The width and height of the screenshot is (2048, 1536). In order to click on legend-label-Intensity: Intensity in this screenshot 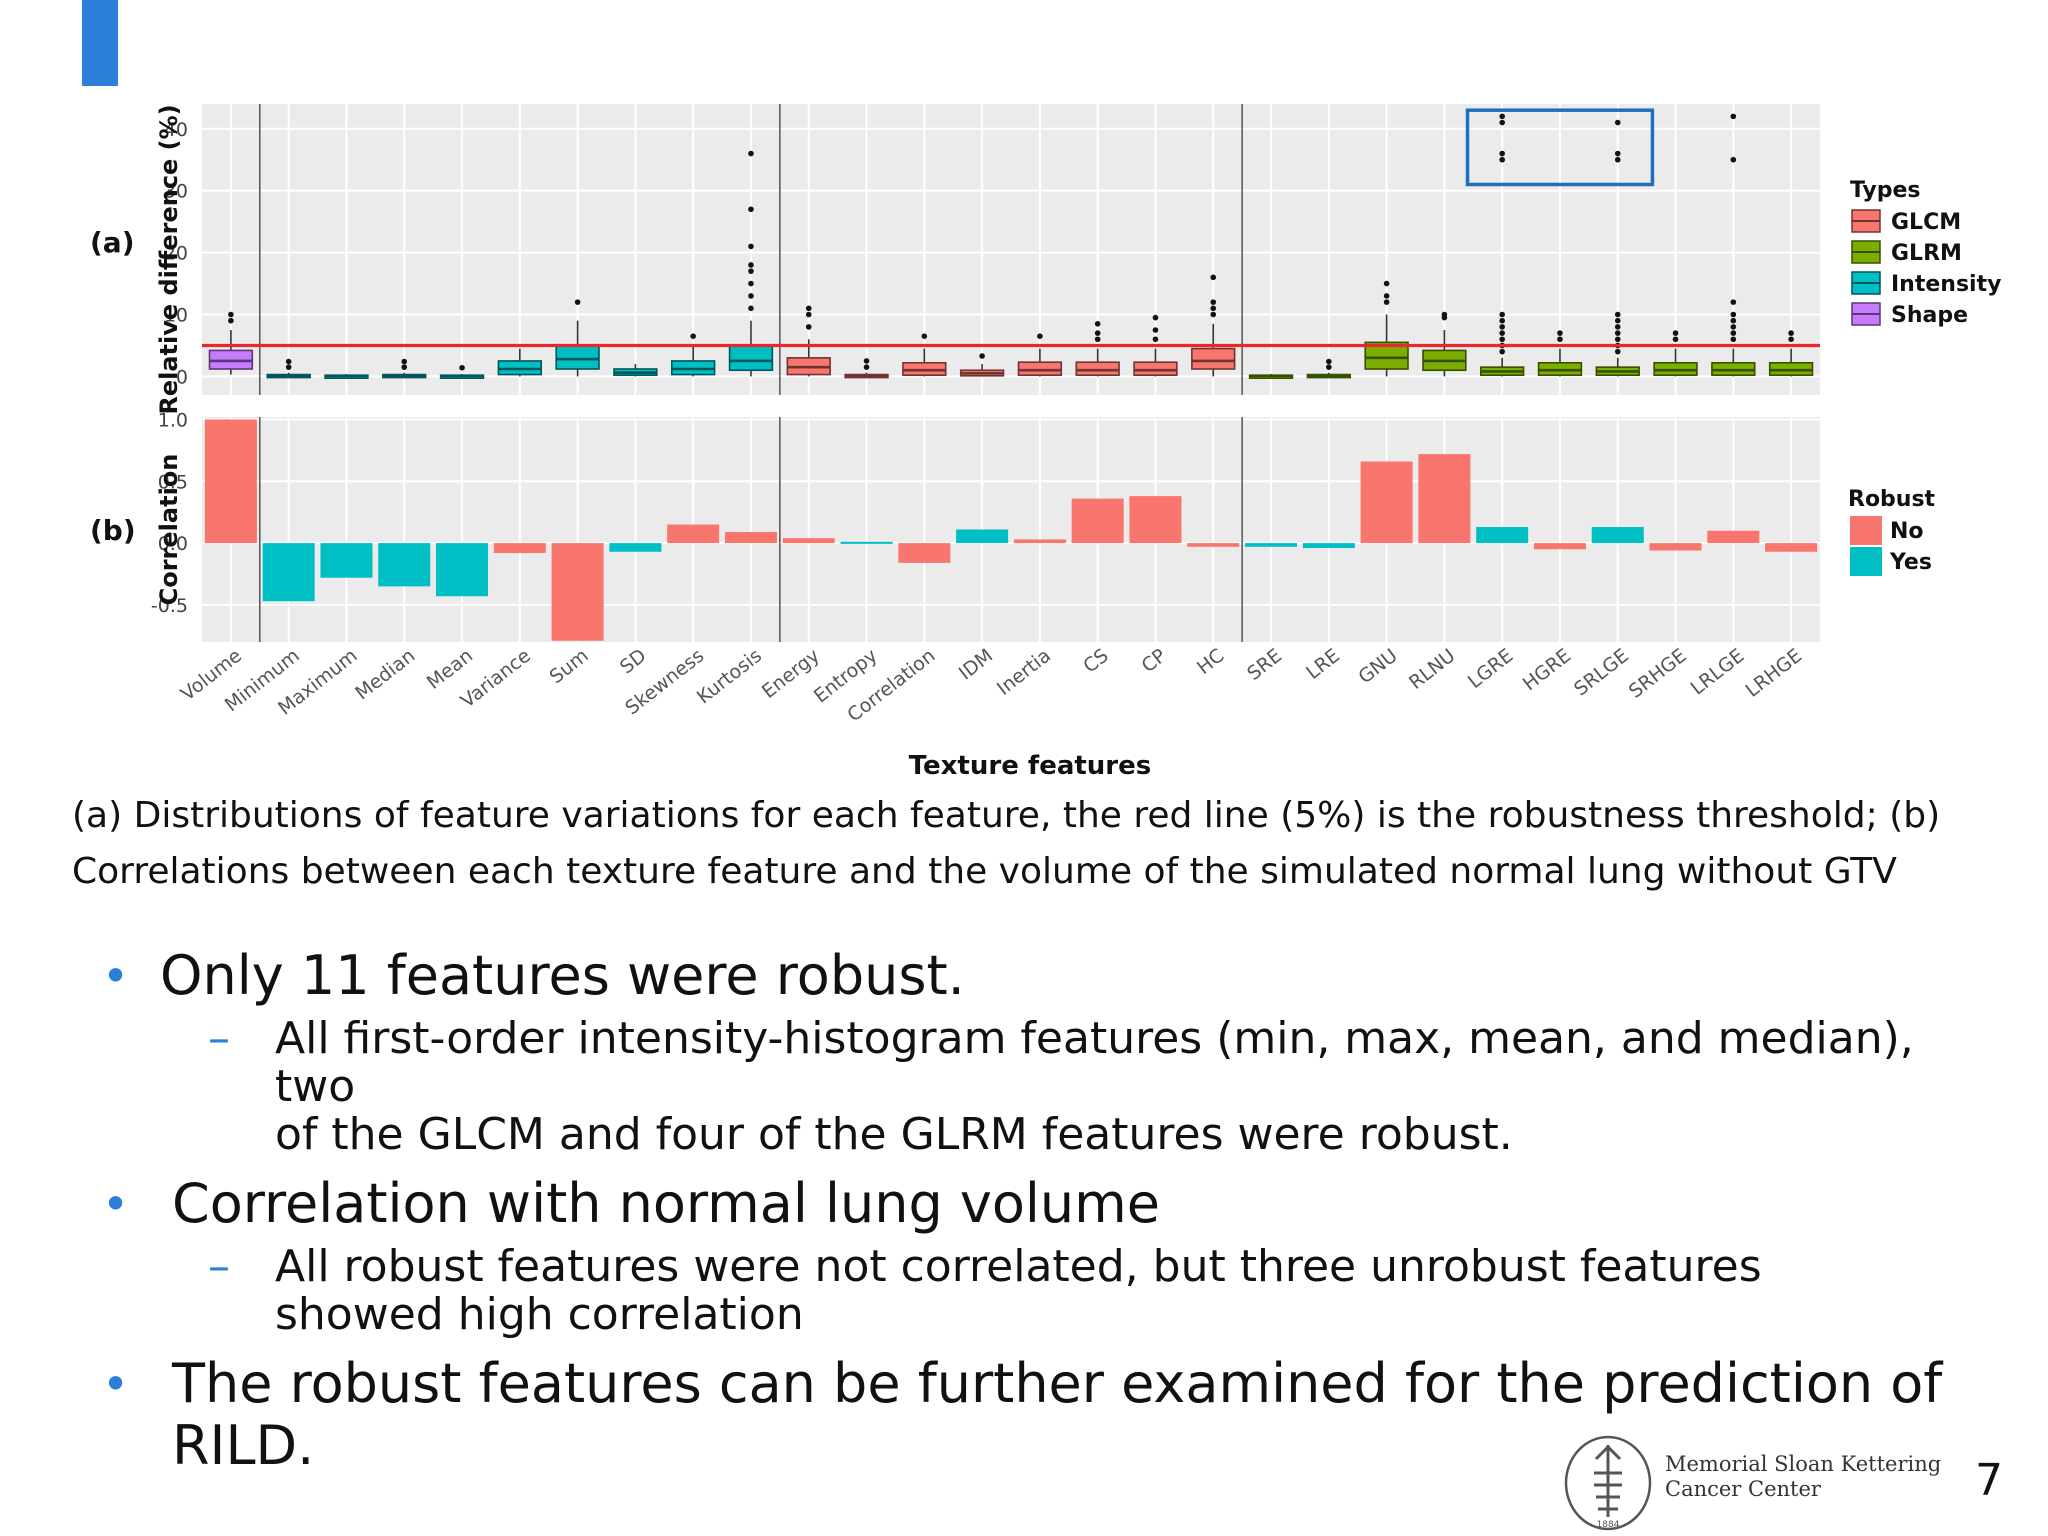, I will do `click(1946, 284)`.